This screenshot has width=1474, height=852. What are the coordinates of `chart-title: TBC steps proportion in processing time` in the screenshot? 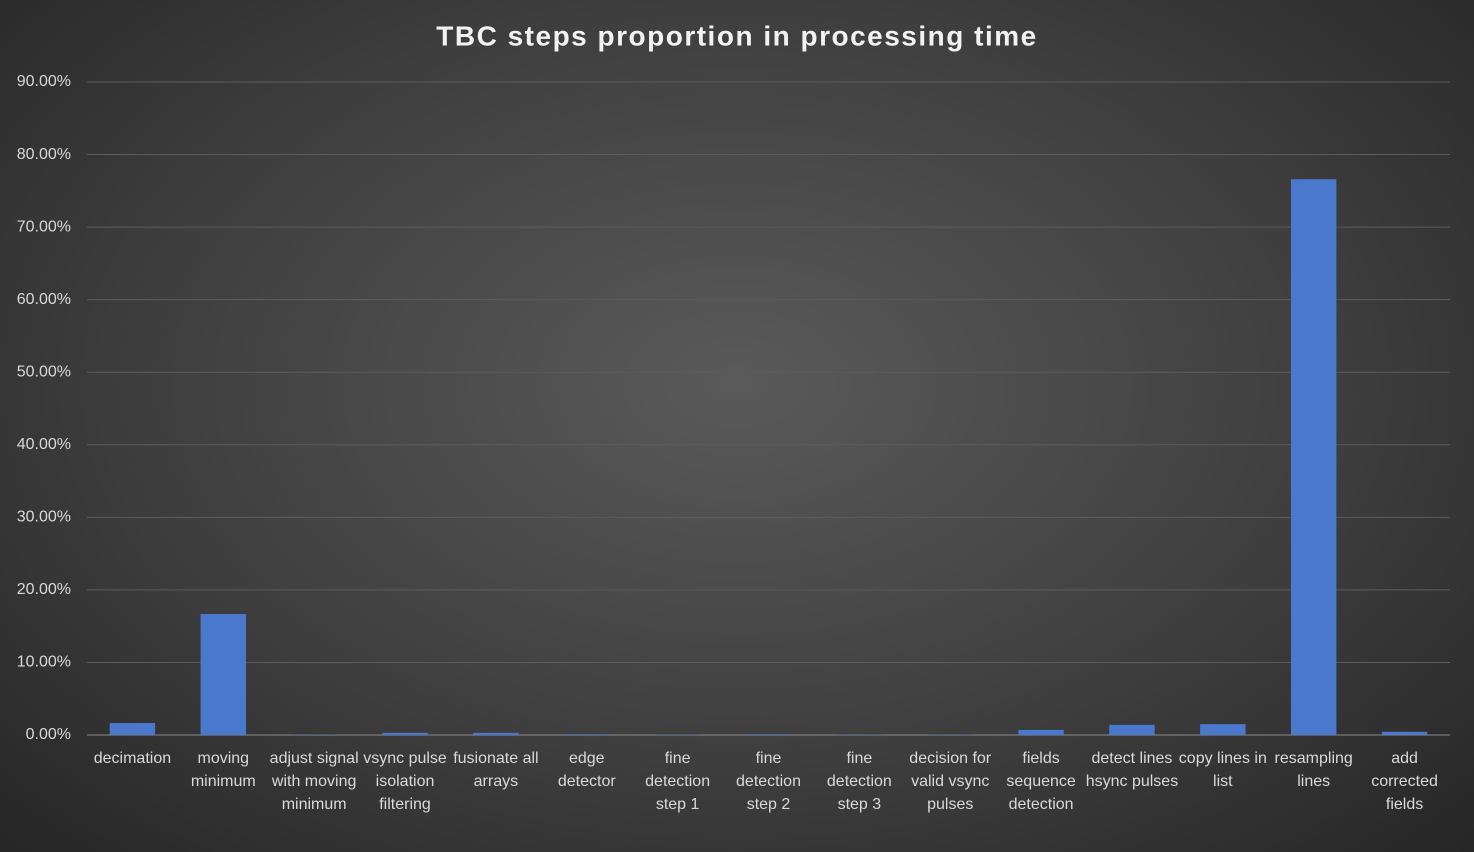 It's located at (736, 35).